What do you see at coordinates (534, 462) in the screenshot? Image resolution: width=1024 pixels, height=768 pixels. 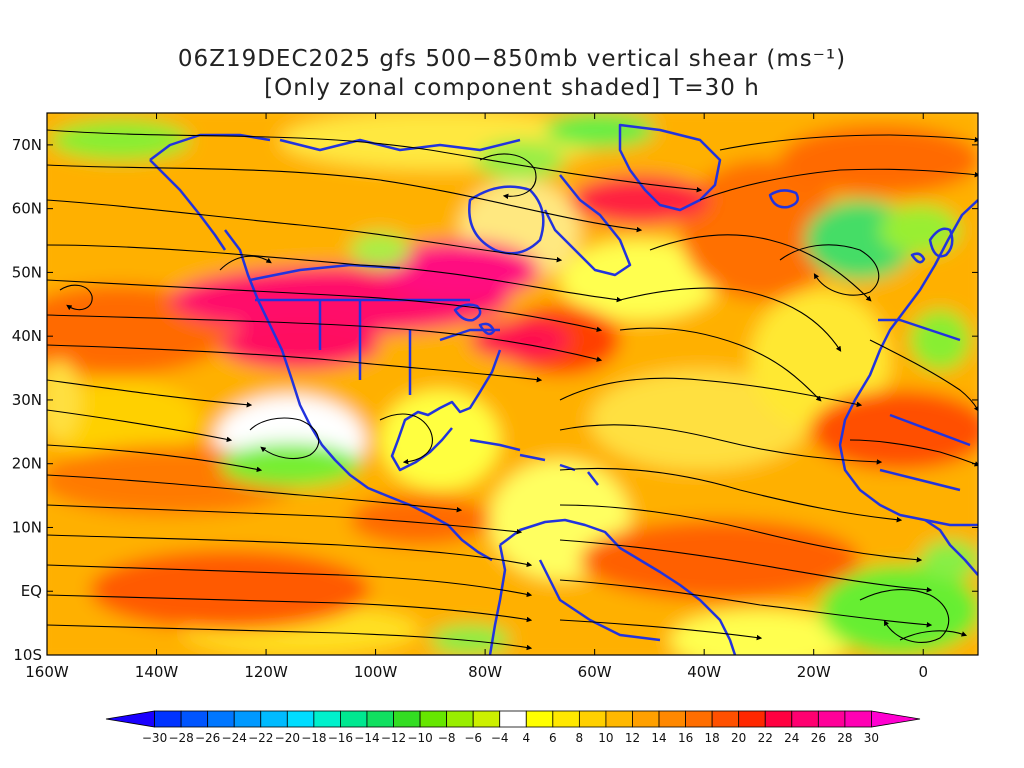 I see `caribbean-islands` at bounding box center [534, 462].